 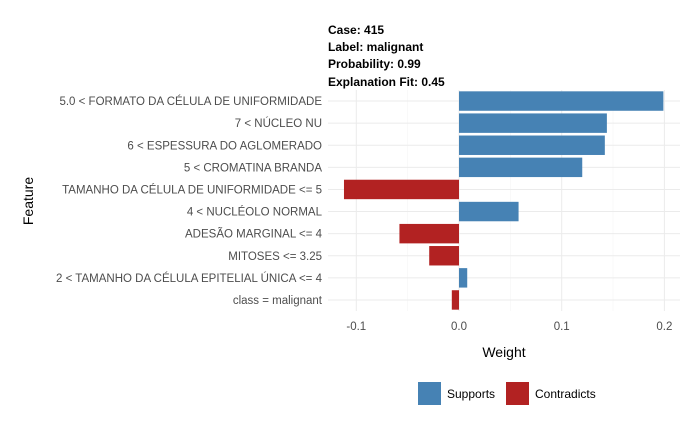 I want to click on x-tick-label-0: -0.1, so click(x=356, y=327).